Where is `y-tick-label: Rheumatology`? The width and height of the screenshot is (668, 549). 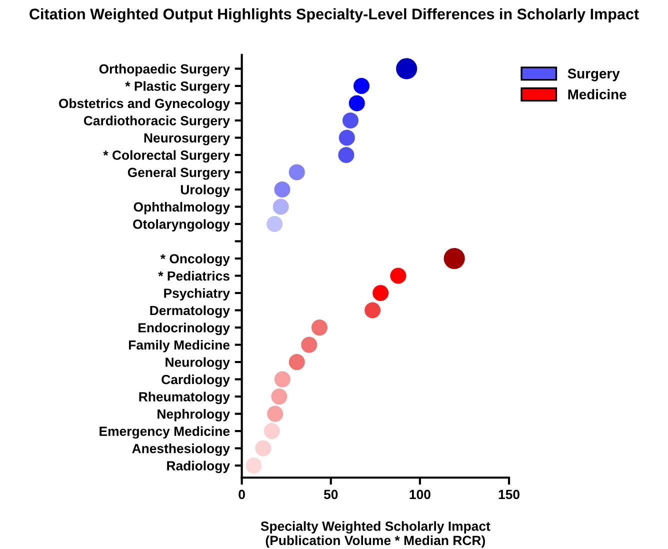
y-tick-label: Rheumatology is located at coordinates (184, 398).